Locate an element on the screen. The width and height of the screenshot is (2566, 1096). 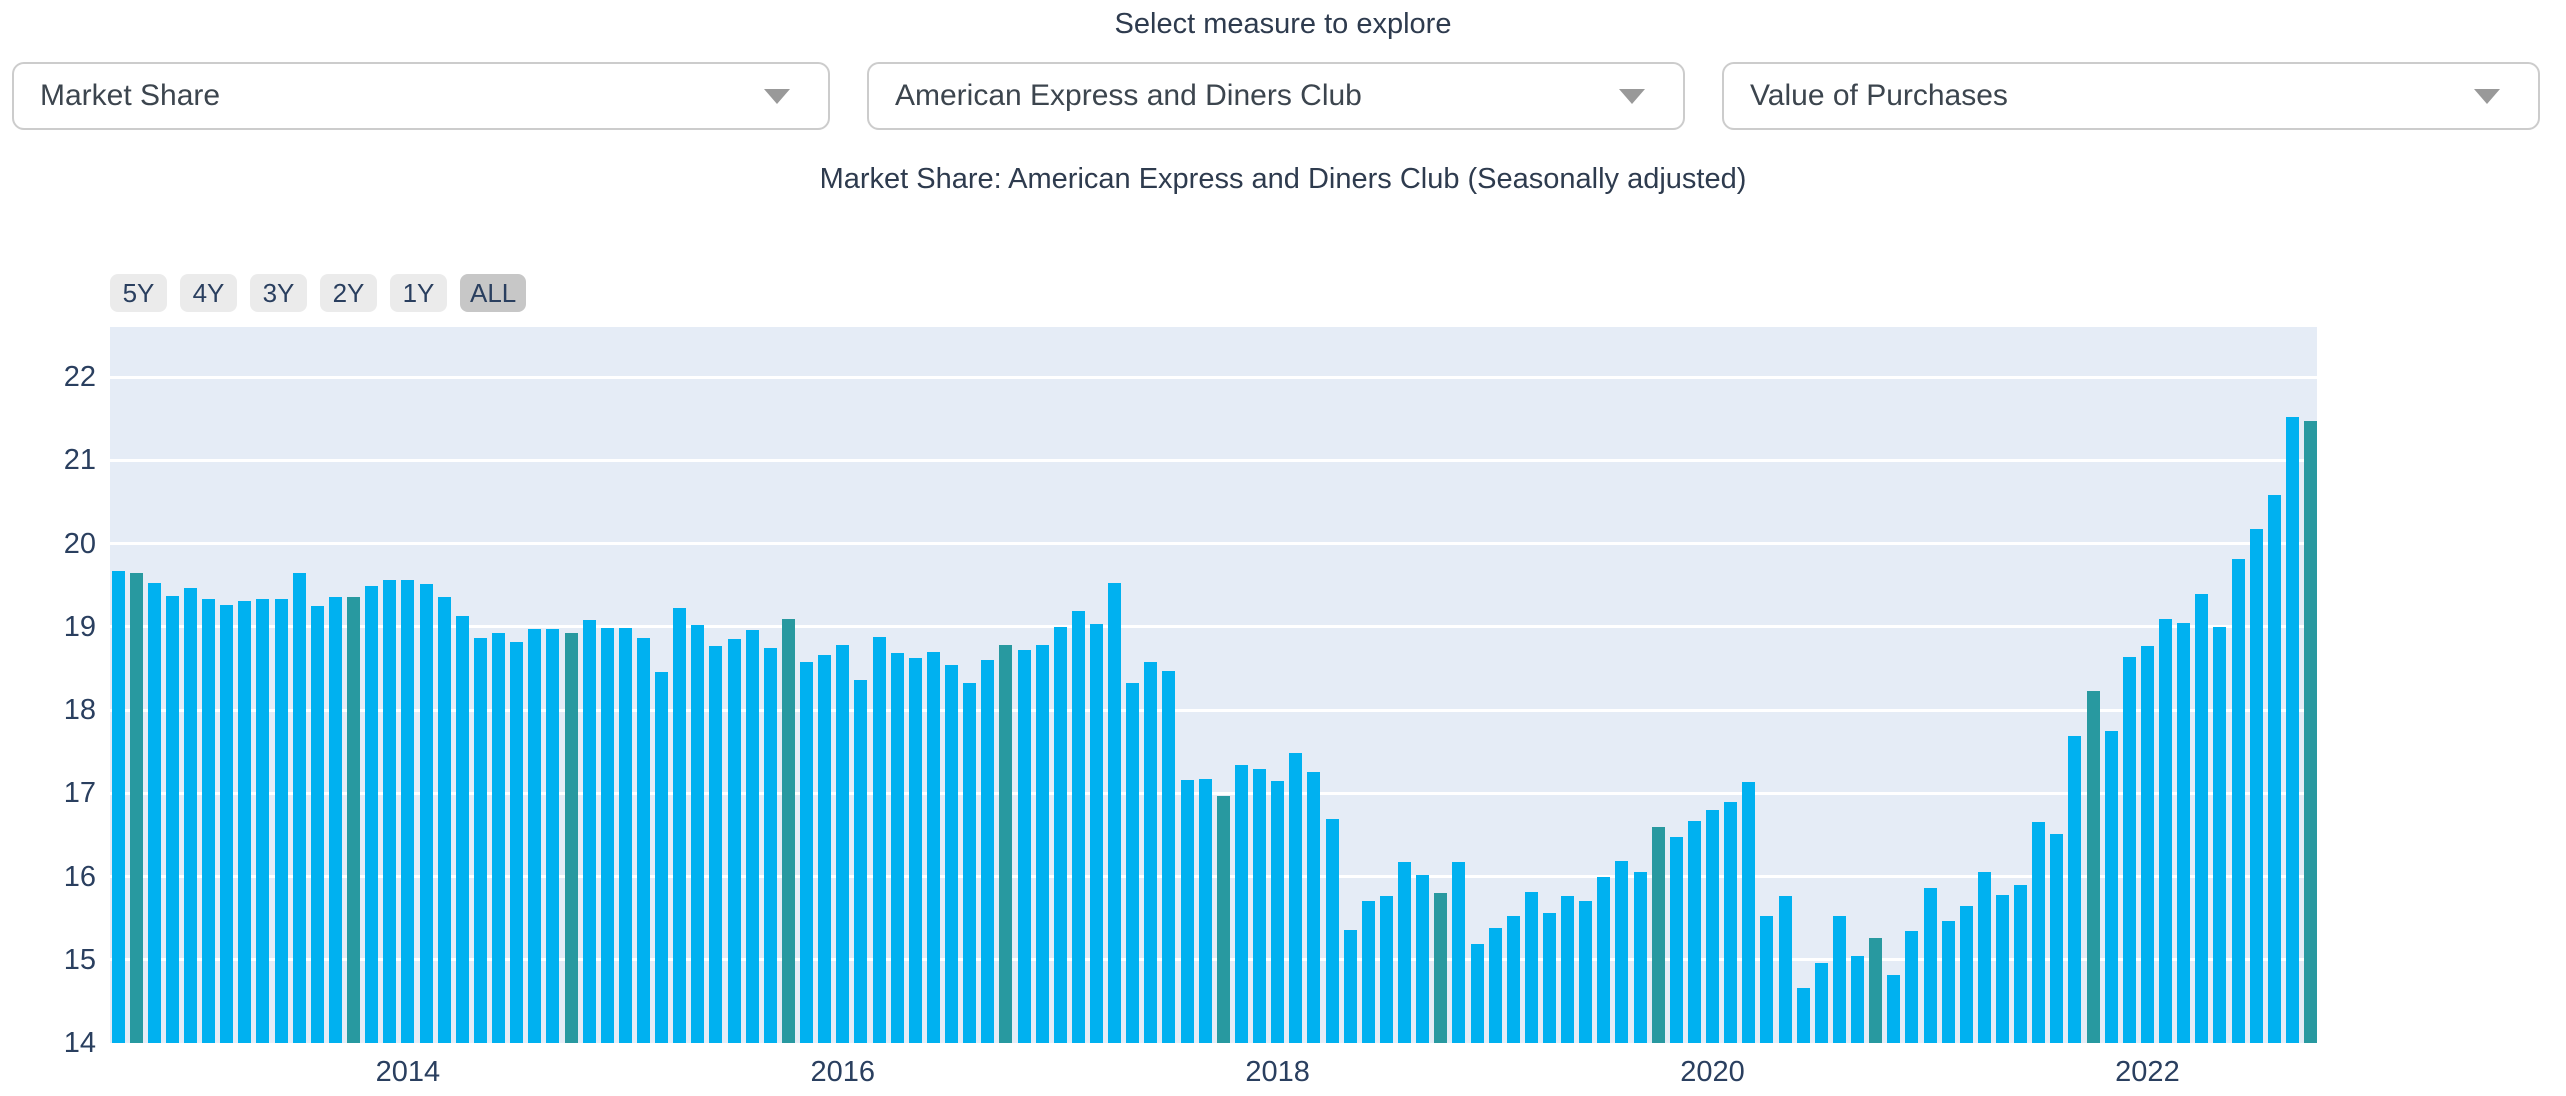
range-button-all: ALL is located at coordinates (493, 293).